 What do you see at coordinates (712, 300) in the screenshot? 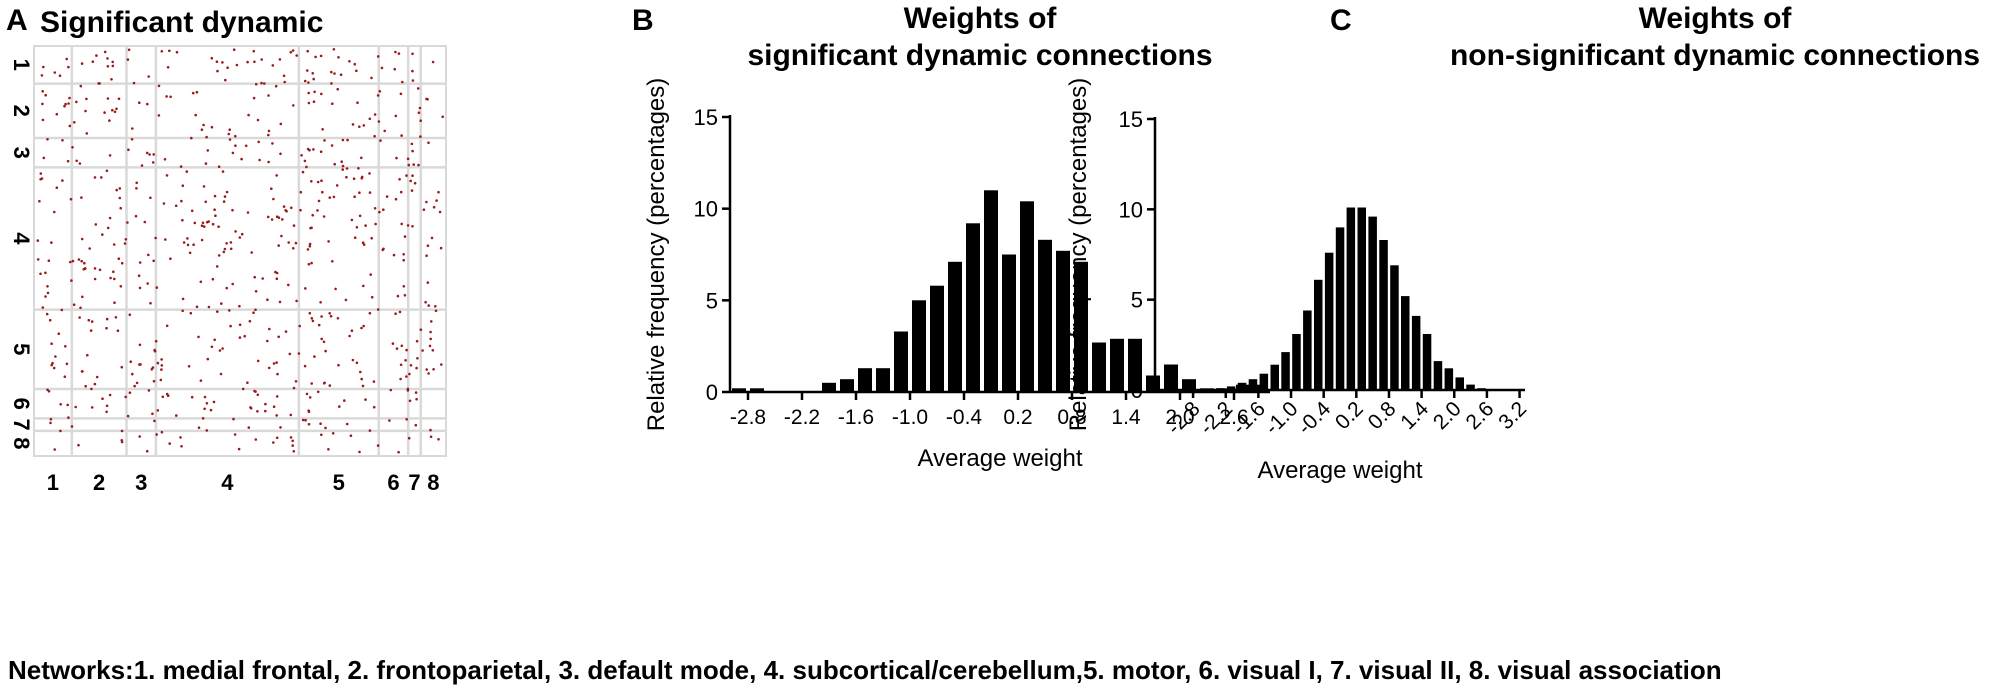
I see `y-tick-label: 5` at bounding box center [712, 300].